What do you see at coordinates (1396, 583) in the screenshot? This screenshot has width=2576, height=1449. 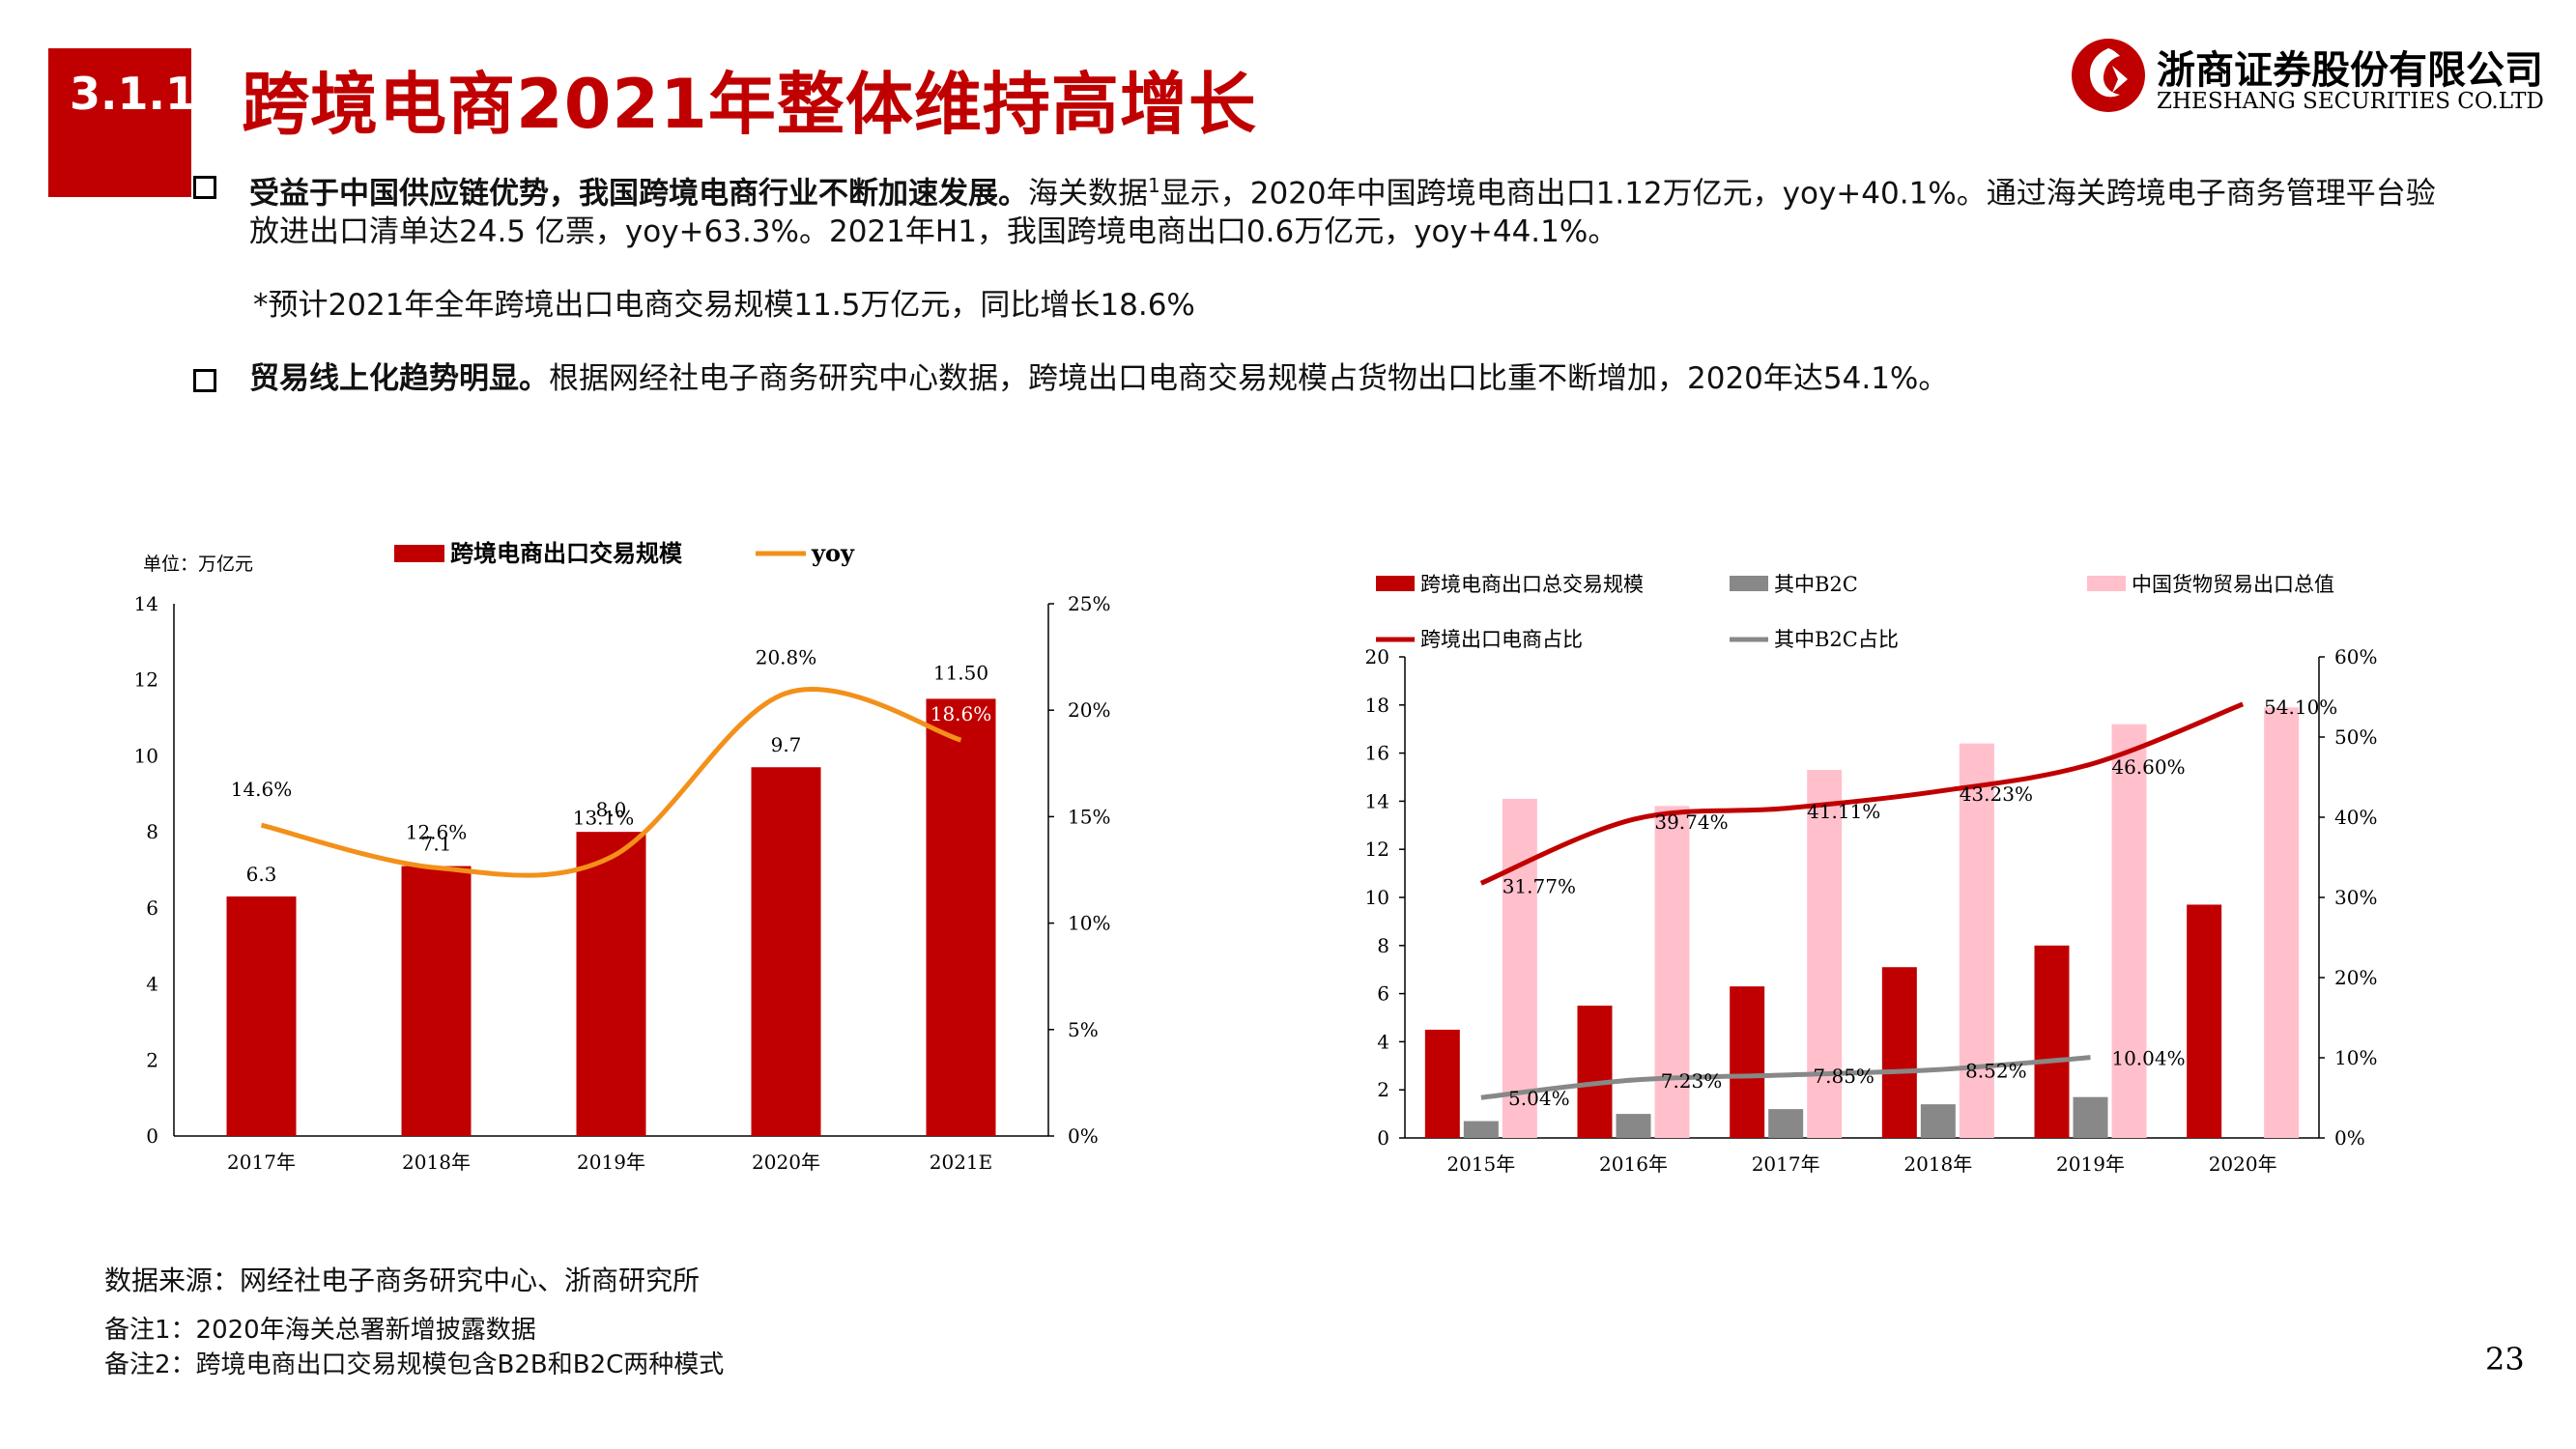 I see `legend-swatch-total` at bounding box center [1396, 583].